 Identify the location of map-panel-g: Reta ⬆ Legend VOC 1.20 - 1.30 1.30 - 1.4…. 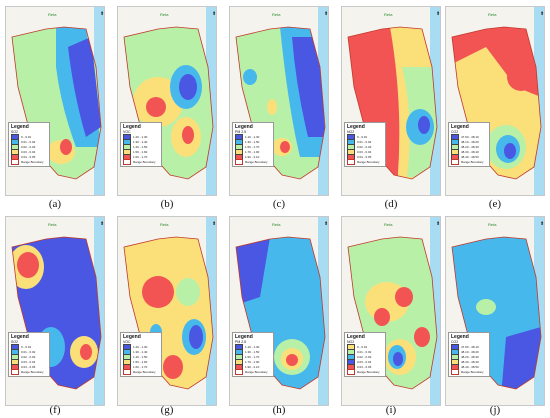
(167, 311).